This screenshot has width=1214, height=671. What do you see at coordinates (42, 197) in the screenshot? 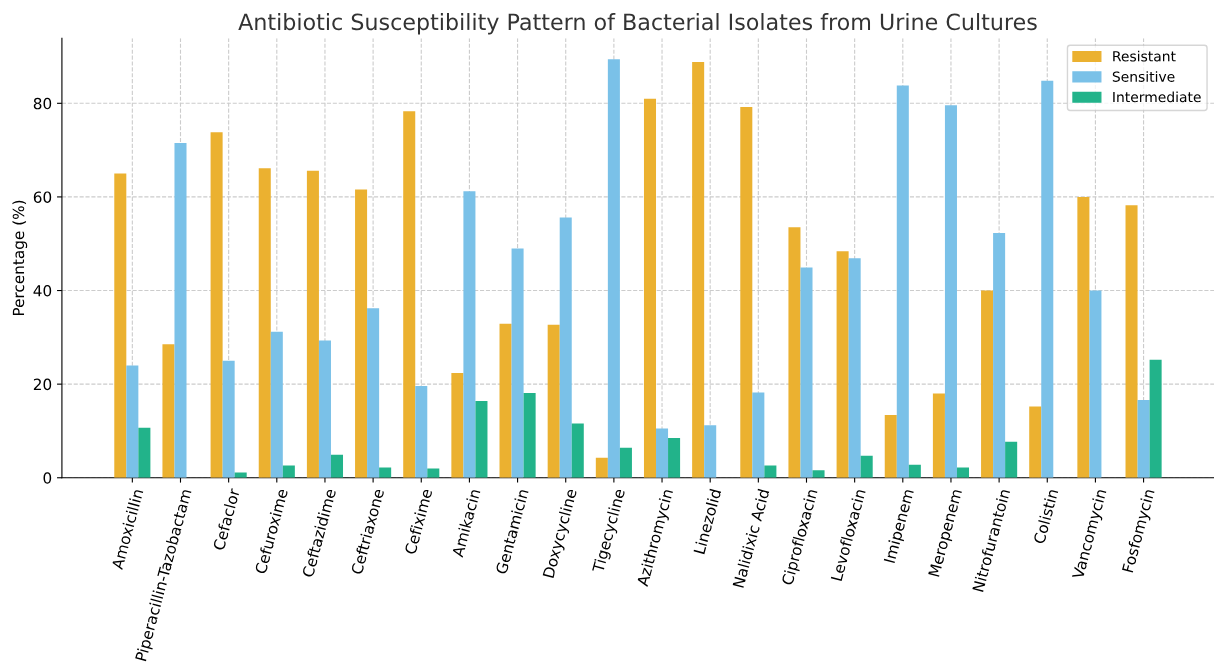
I see `y-tick-label: 60` at bounding box center [42, 197].